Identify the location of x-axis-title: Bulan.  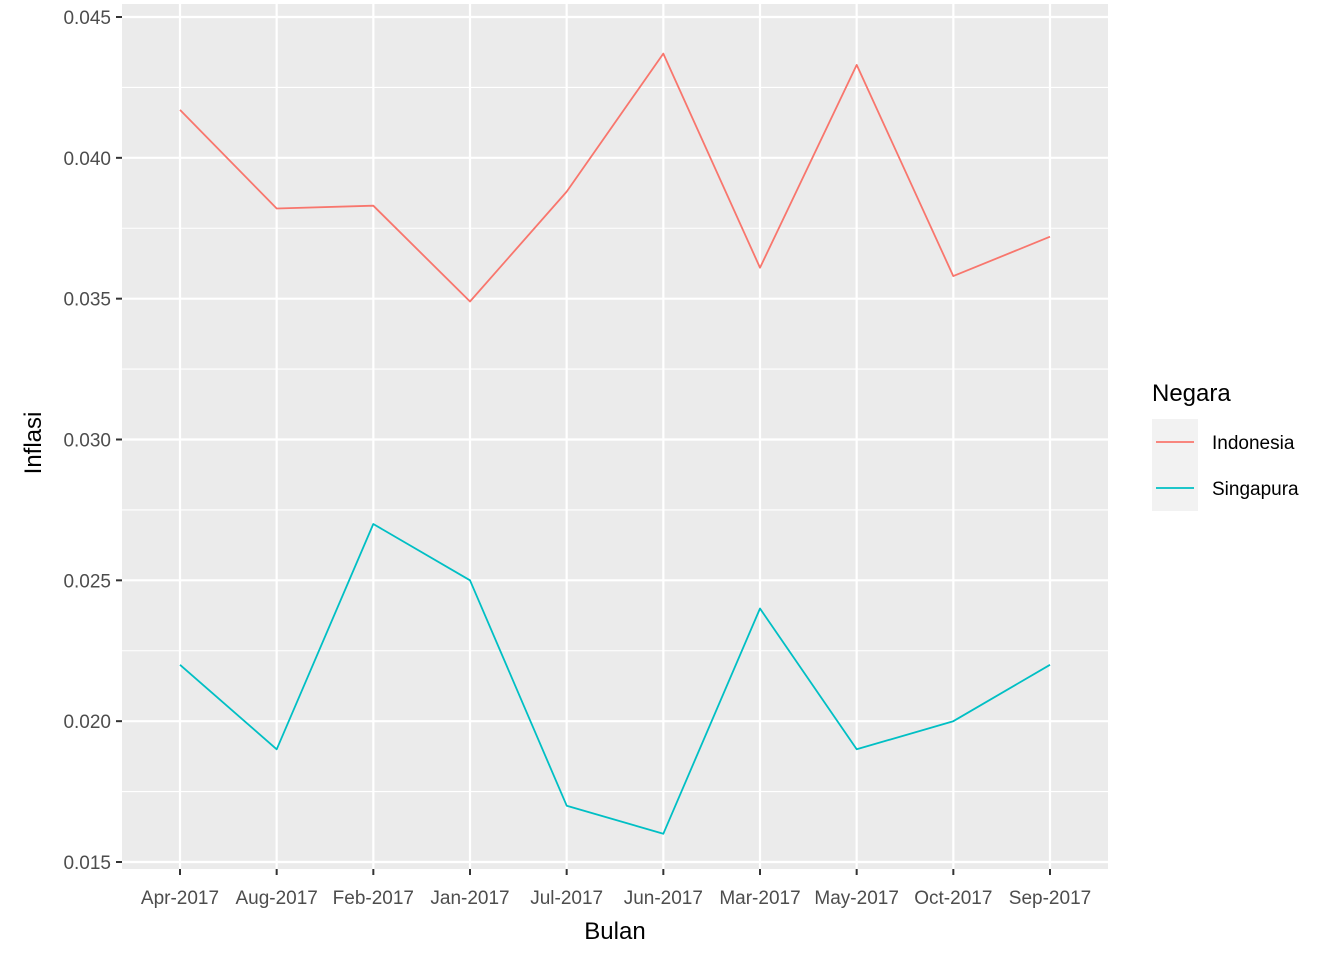
(614, 931).